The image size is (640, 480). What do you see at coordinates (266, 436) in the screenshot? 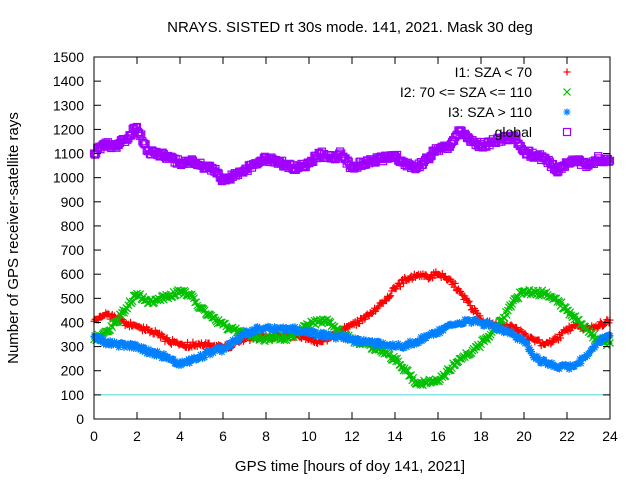
I see `x-tick-label: 8` at bounding box center [266, 436].